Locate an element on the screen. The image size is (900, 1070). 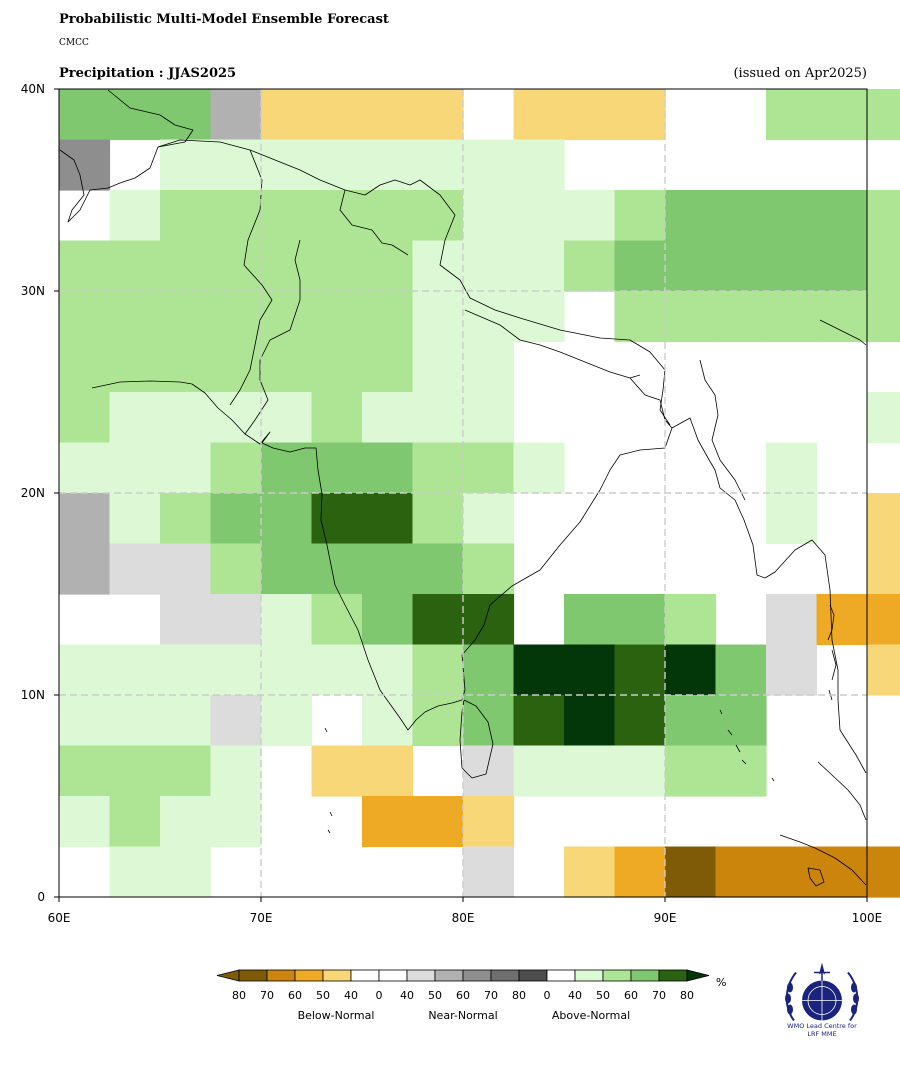
sri-lanka-outline is located at coordinates (476, 739).